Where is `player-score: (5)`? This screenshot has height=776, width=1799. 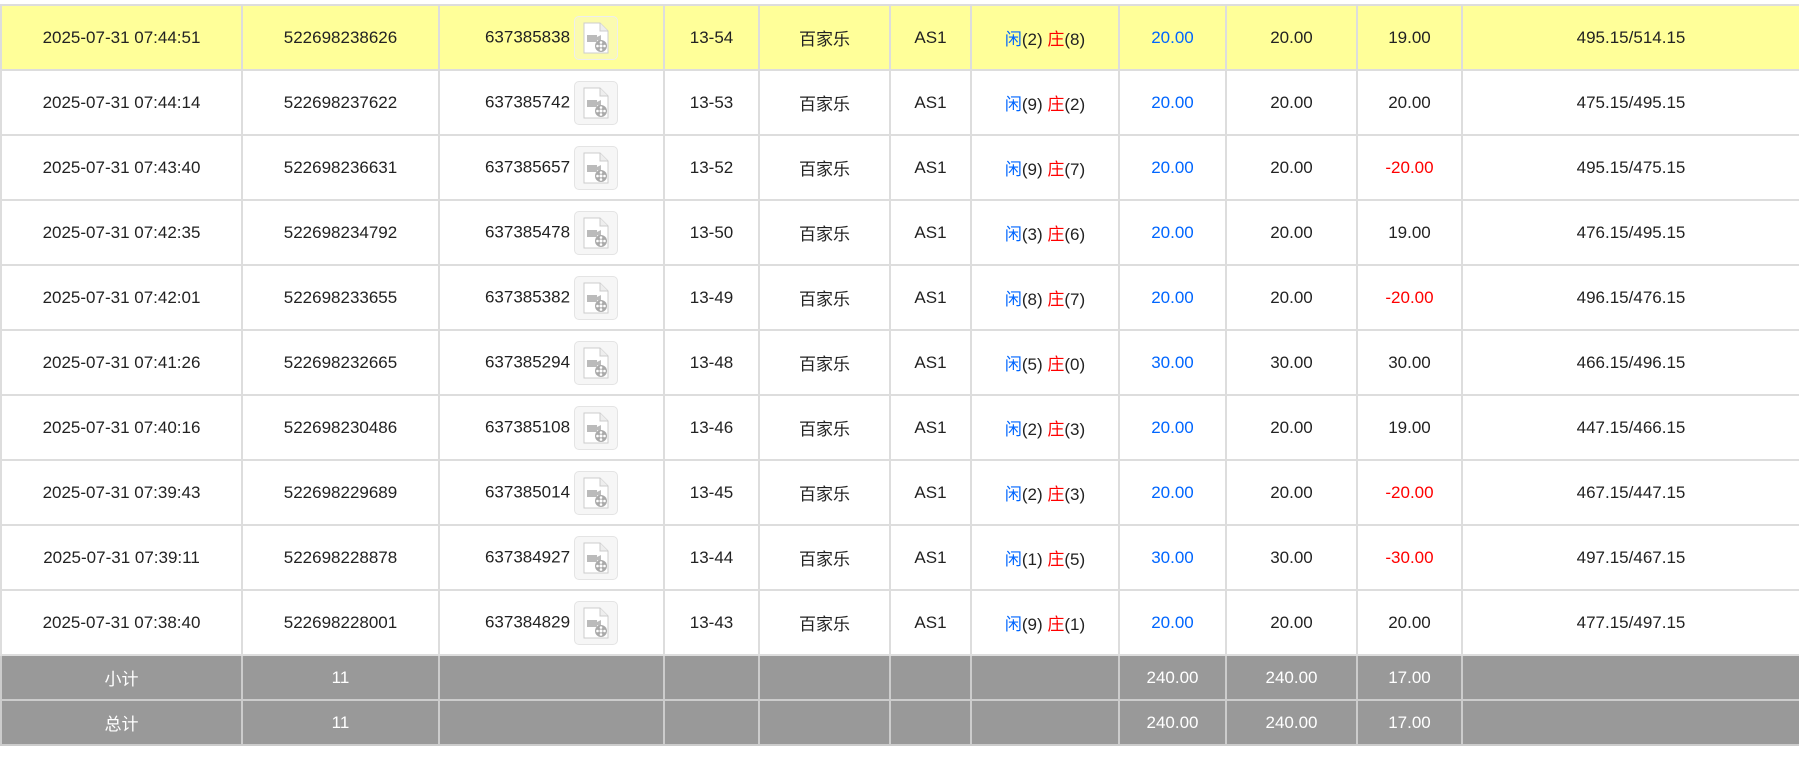
player-score: (5) is located at coordinates (1032, 364).